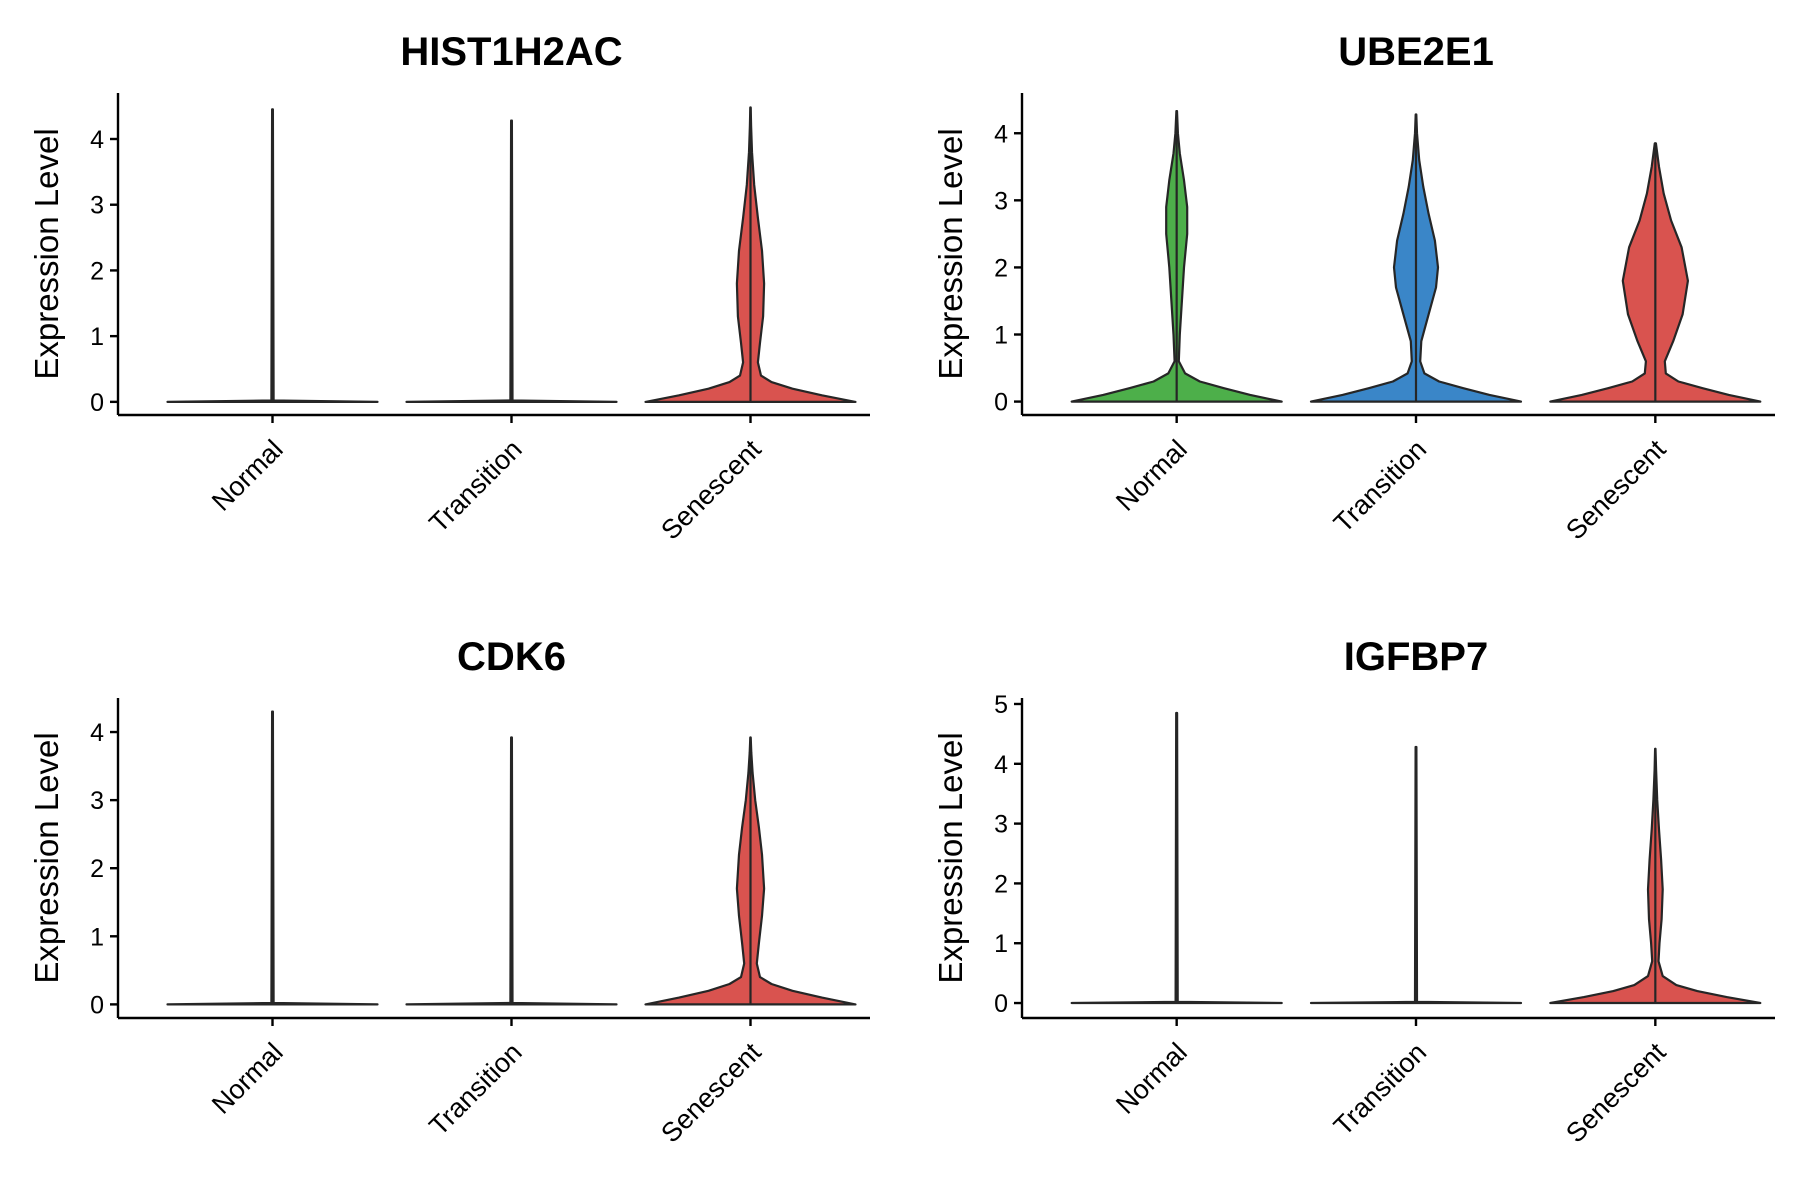 This screenshot has width=1800, height=1200. What do you see at coordinates (511, 657) in the screenshot?
I see `panel-title: CDK6` at bounding box center [511, 657].